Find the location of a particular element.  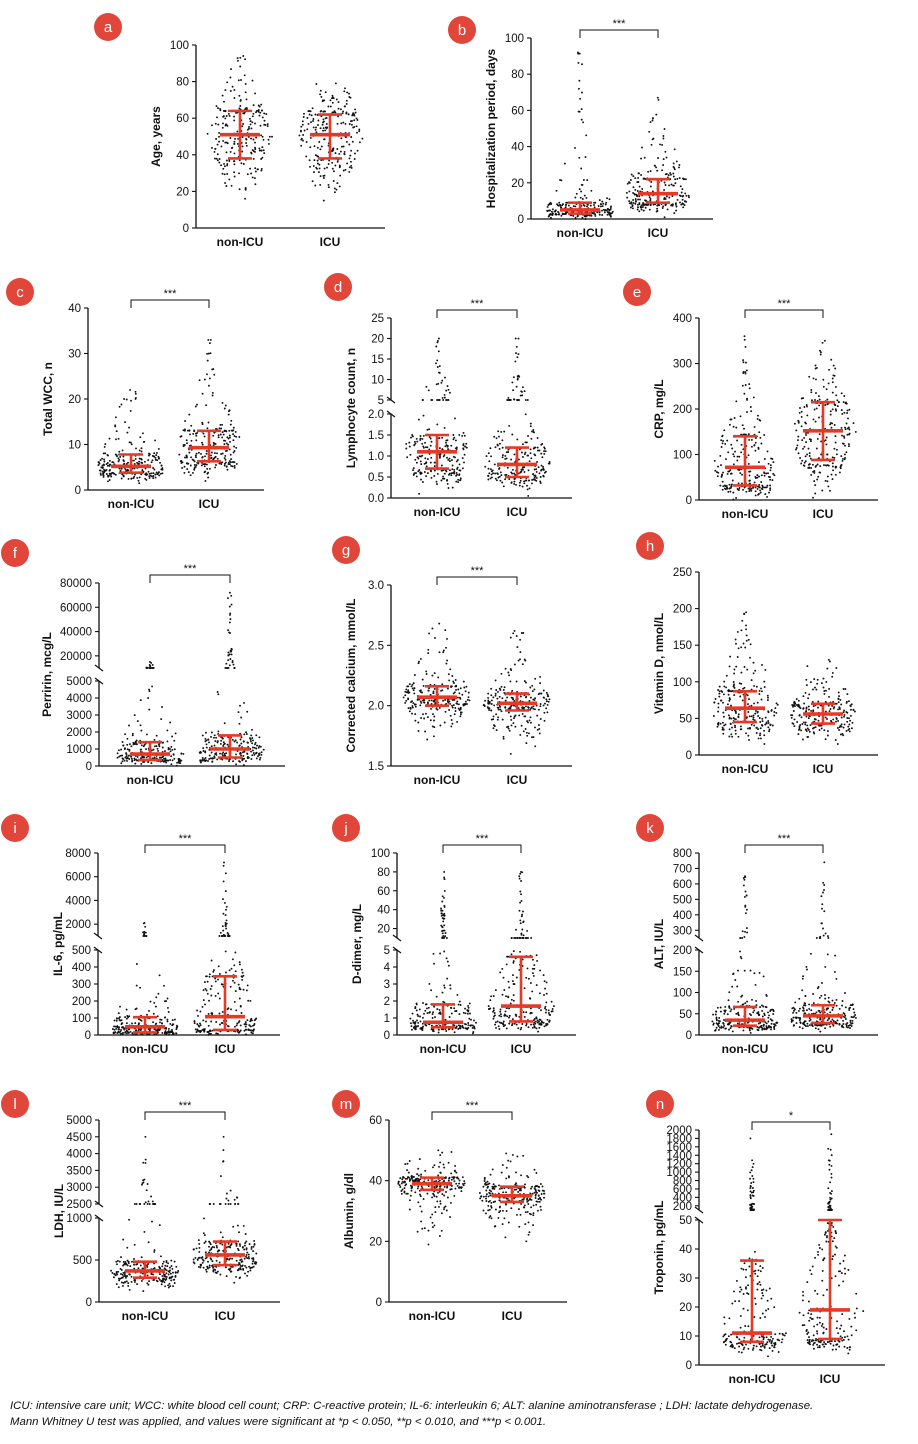

x-tick-label: non-ICU is located at coordinates (145, 1049).